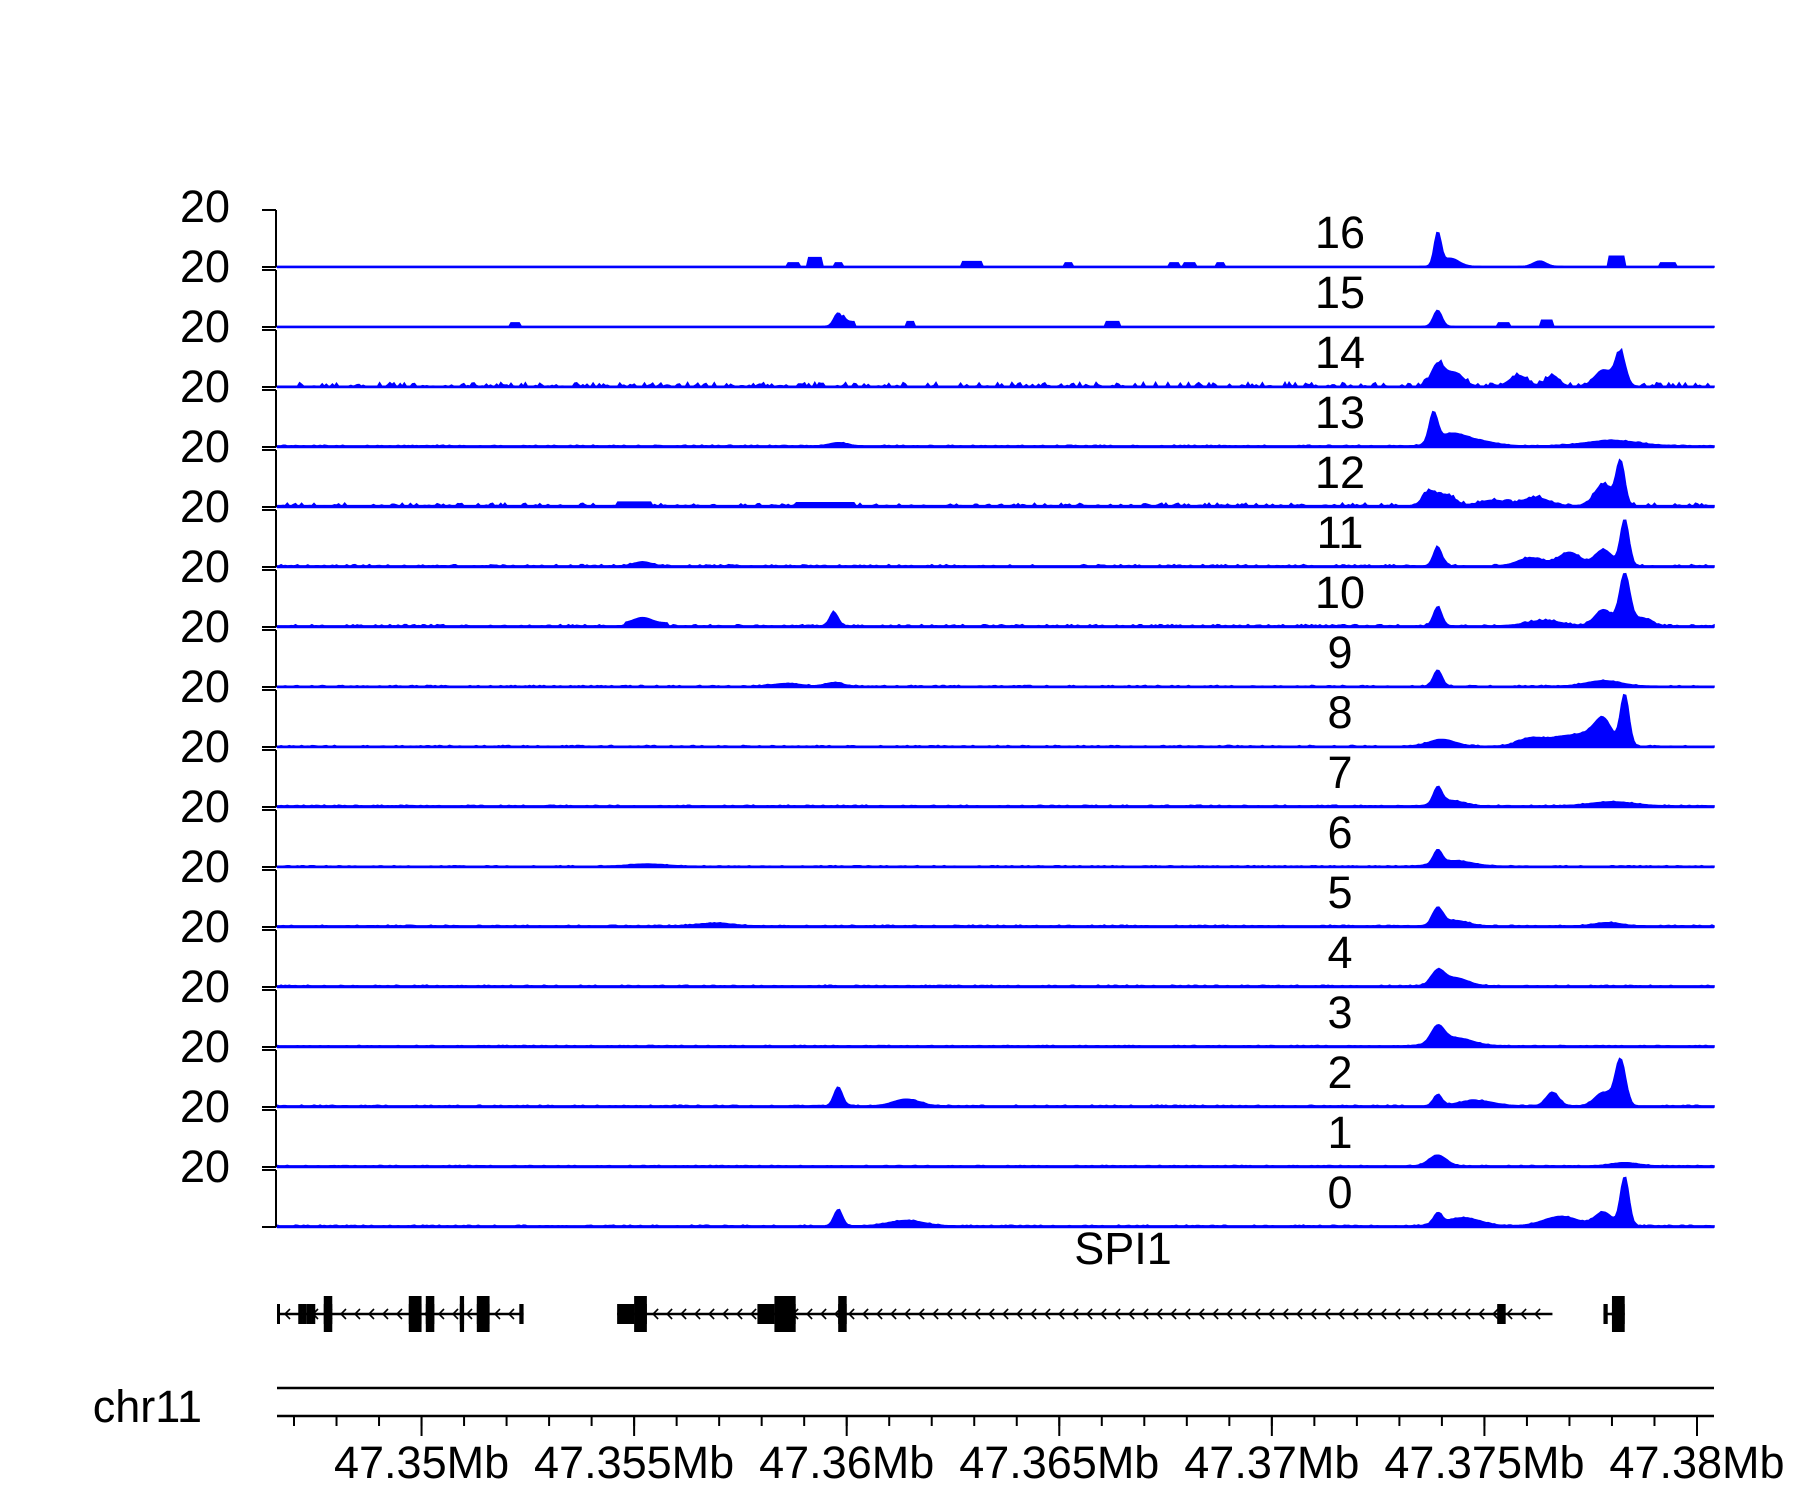 Image resolution: width=1800 pixels, height=1500 pixels. I want to click on track-2-ymax-label: 20, so click(205, 1046).